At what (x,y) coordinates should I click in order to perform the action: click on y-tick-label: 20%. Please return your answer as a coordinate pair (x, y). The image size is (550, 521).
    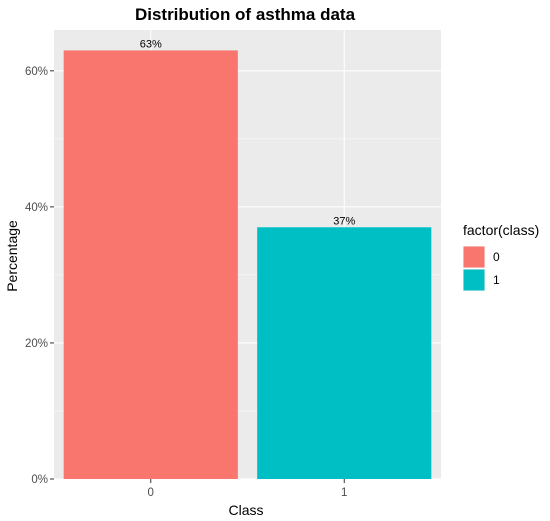
    Looking at the image, I should click on (36, 344).